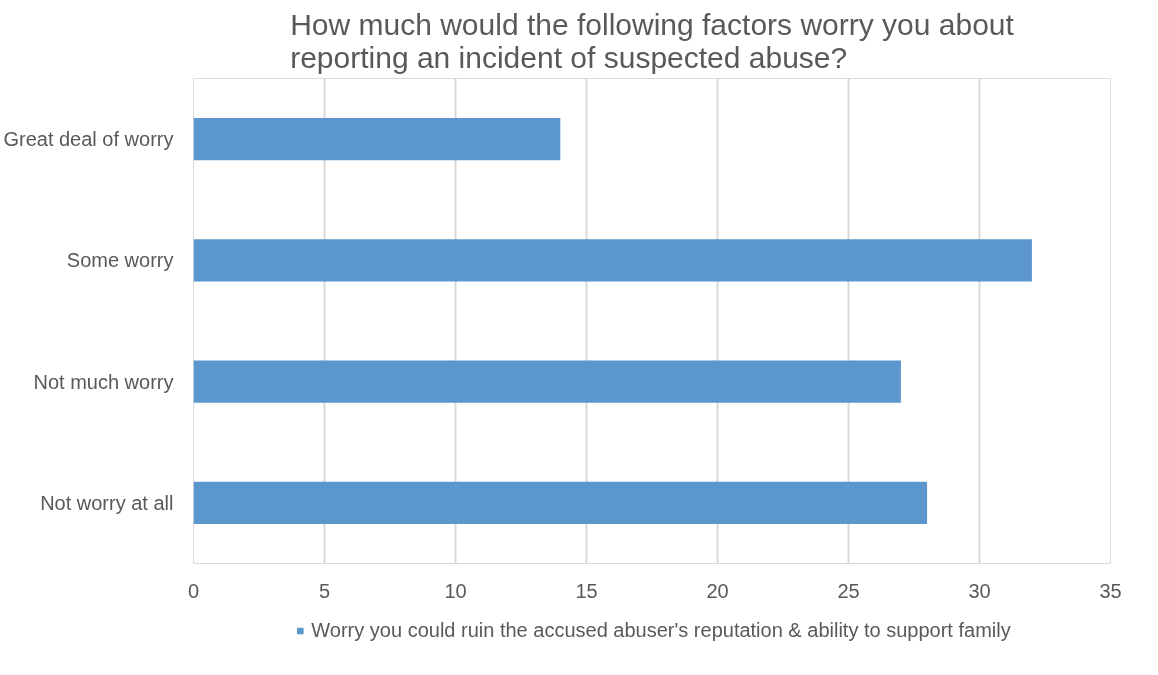  Describe the element at coordinates (88, 139) in the screenshot. I see `y-tick-label: Great deal of worry` at that location.